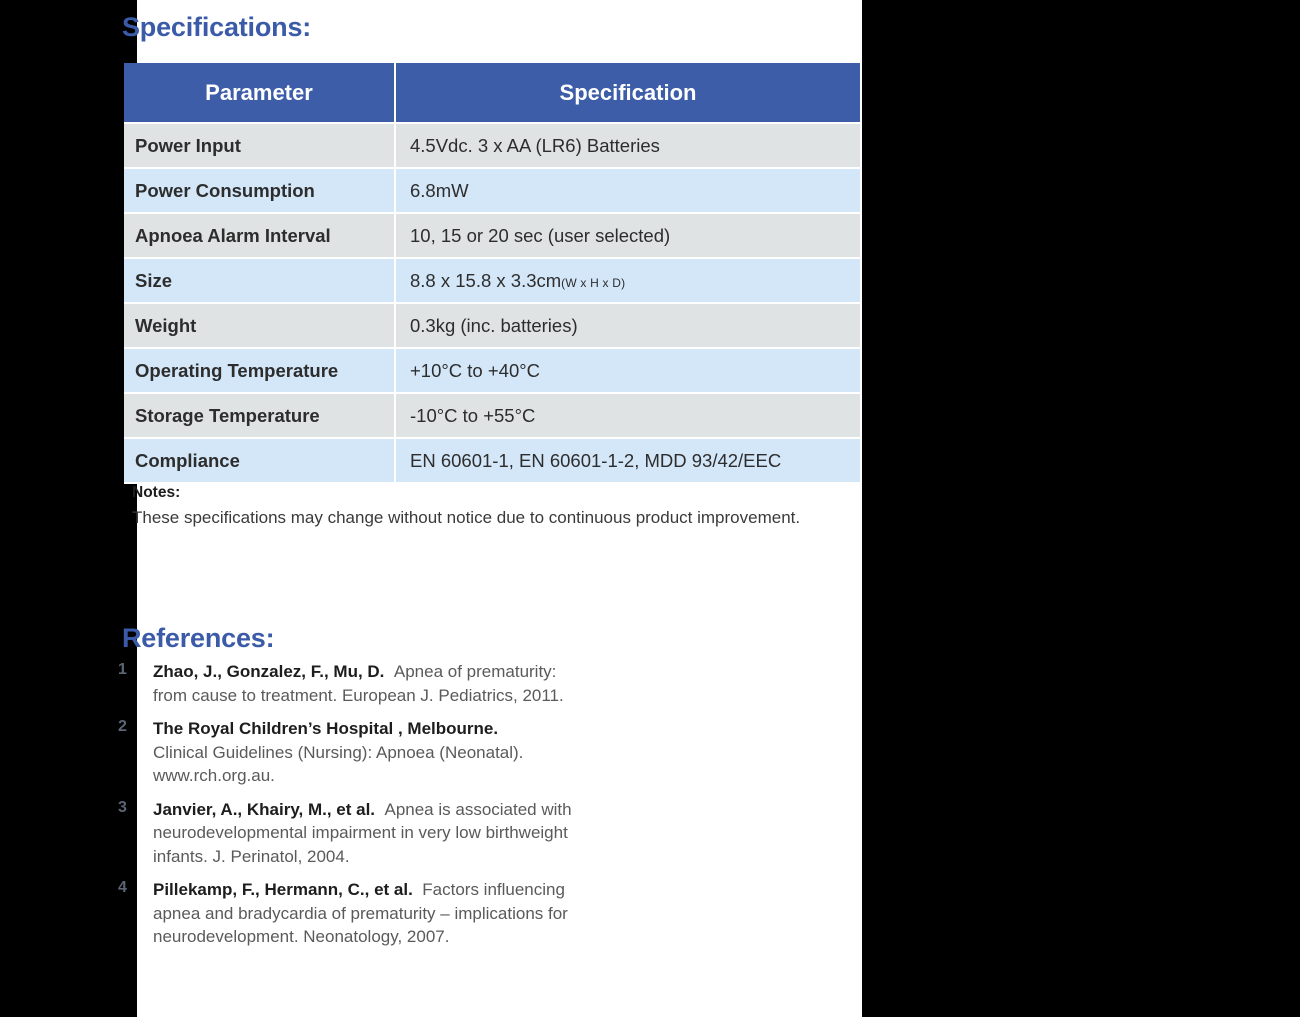  Describe the element at coordinates (260, 416) in the screenshot. I see `cell-parameter: Storage Temperature` at that location.